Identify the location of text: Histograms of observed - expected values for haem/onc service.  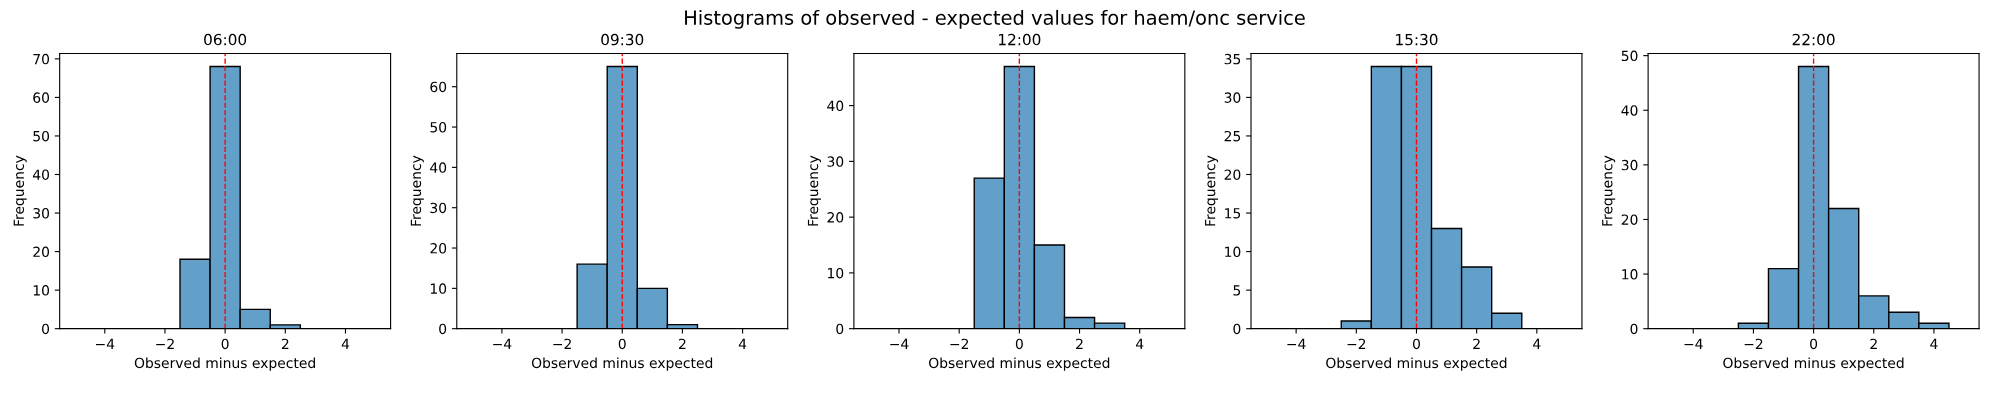
(995, 19).